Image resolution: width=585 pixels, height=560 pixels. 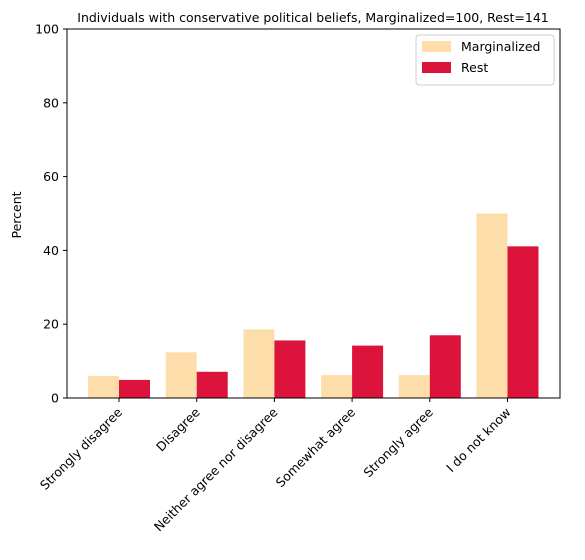 I want to click on x-tick-label: Strongly disagree, so click(x=81, y=448).